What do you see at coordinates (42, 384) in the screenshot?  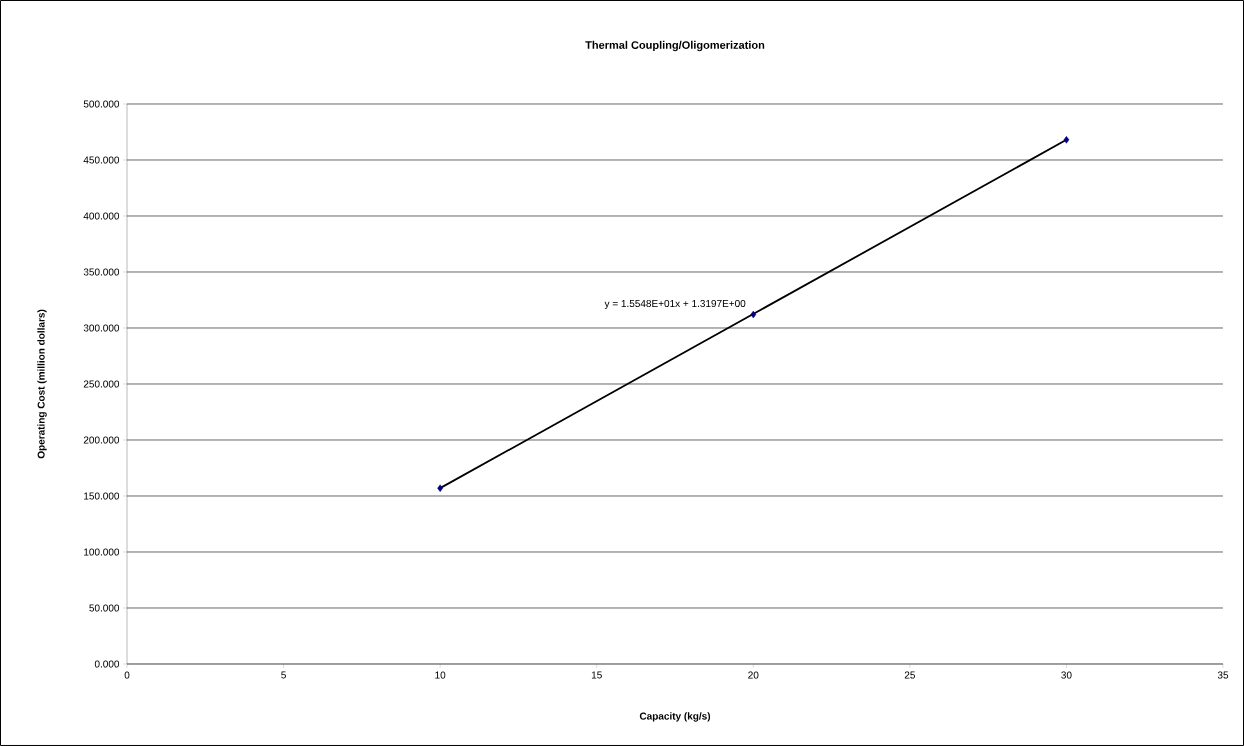 I see `y-axis-title: Operating Cost (million dollars)` at bounding box center [42, 384].